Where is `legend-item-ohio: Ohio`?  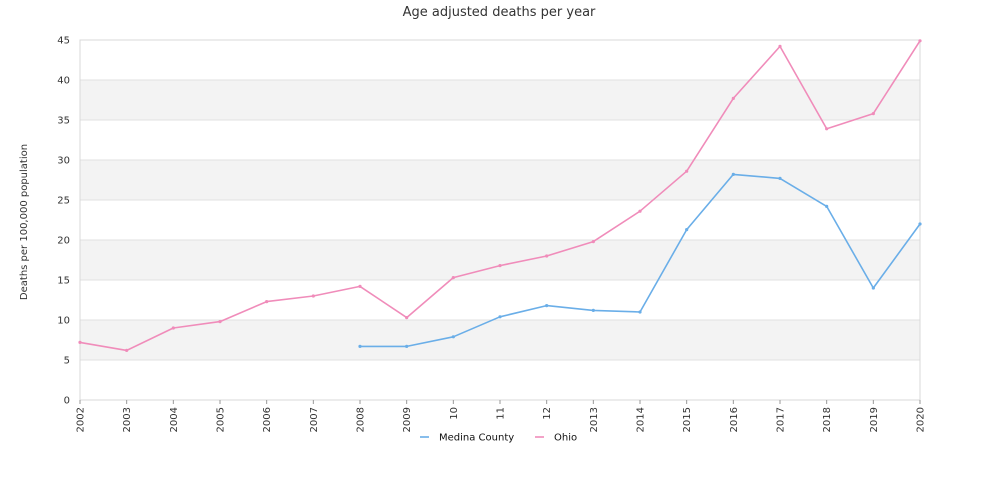
legend-item-ohio: Ohio is located at coordinates (556, 438).